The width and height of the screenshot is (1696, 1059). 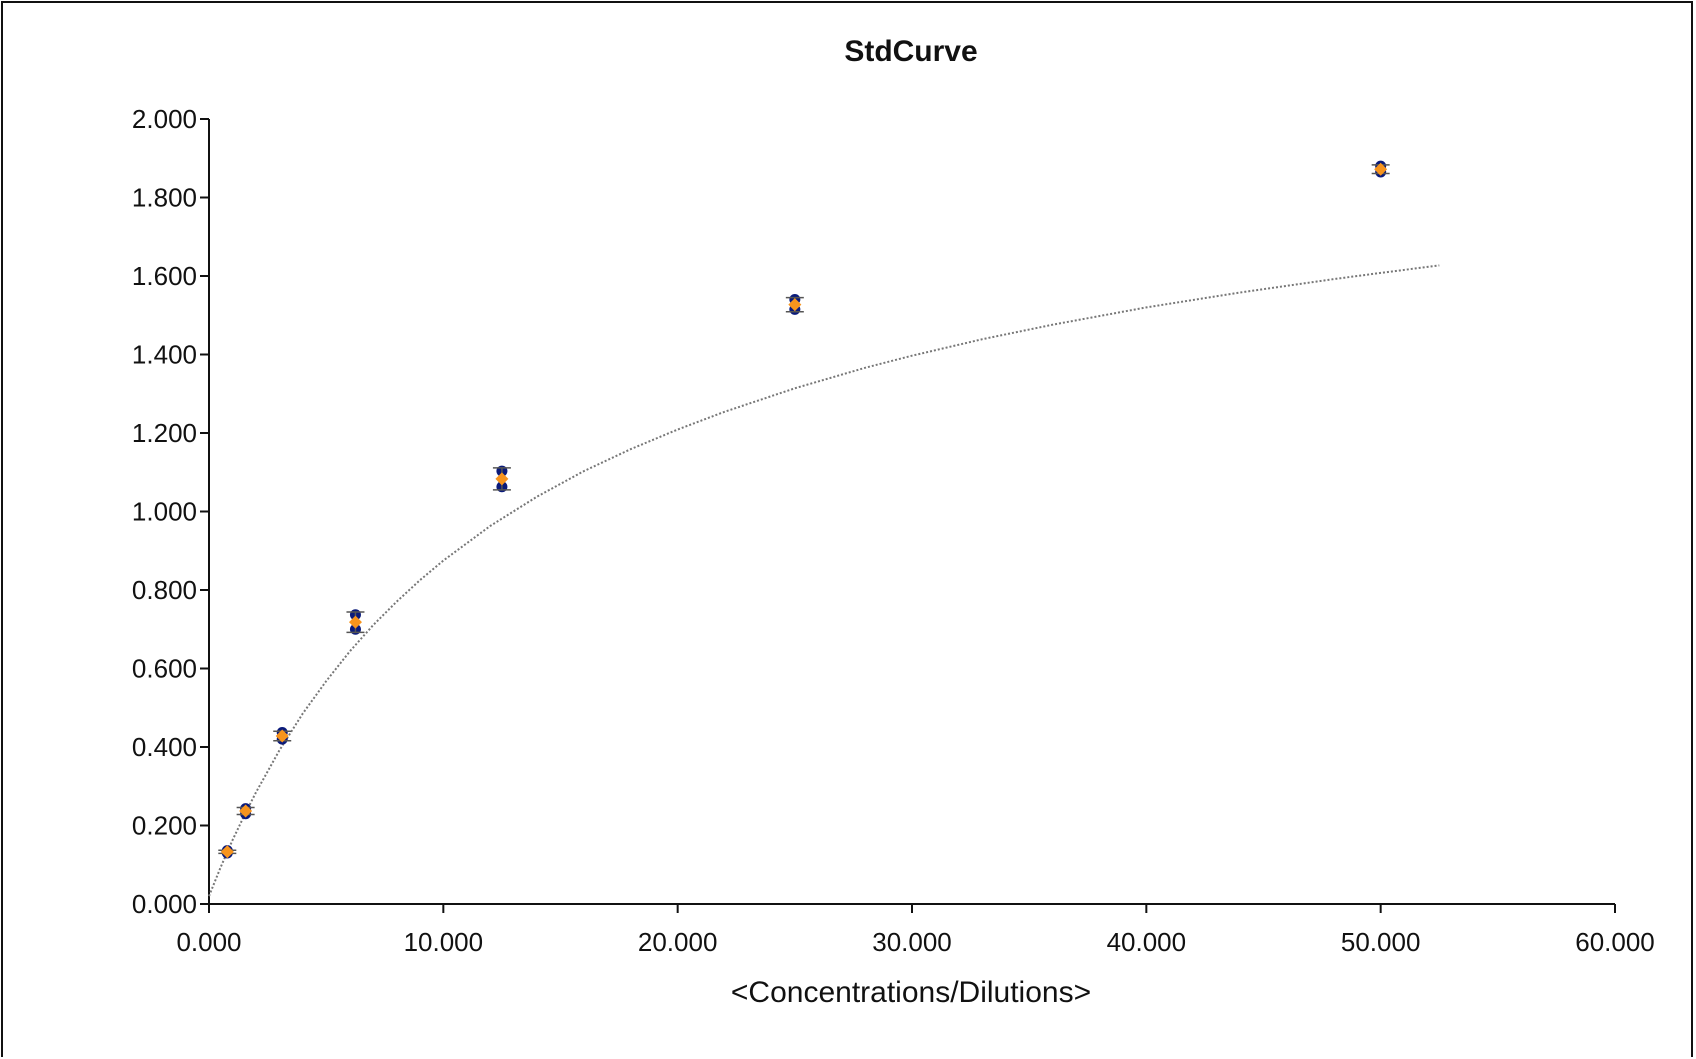 I want to click on y-tick-label: 1.400, so click(x=164, y=355).